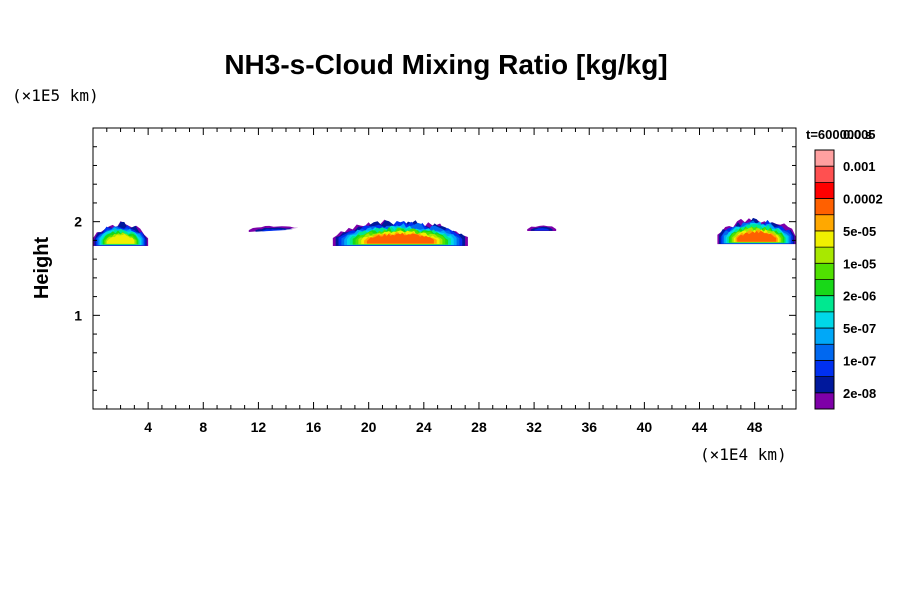 This screenshot has height=600, width=900. Describe the element at coordinates (259, 427) in the screenshot. I see `x-tick-label: 12` at that location.